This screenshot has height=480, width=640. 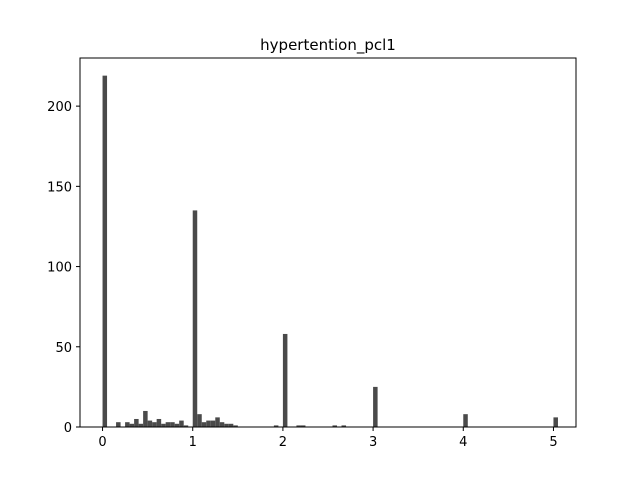 I want to click on y-tick-label: 200, so click(x=59, y=107).